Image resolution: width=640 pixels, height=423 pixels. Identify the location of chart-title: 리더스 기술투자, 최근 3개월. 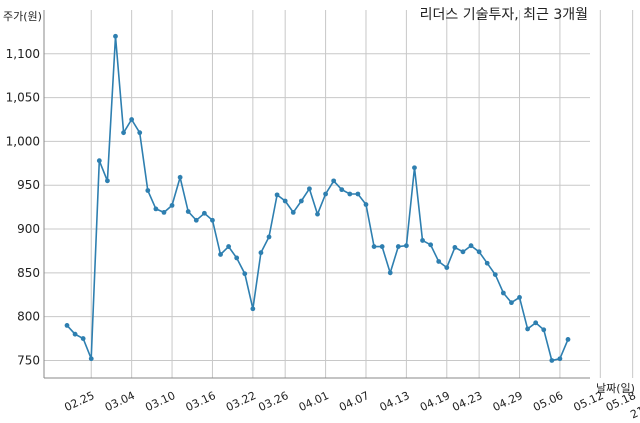
(504, 15).